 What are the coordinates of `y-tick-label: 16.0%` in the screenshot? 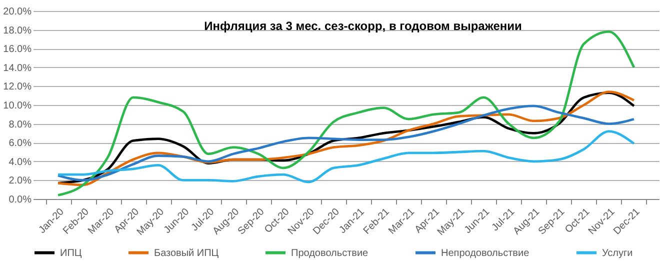 It's located at (17, 50).